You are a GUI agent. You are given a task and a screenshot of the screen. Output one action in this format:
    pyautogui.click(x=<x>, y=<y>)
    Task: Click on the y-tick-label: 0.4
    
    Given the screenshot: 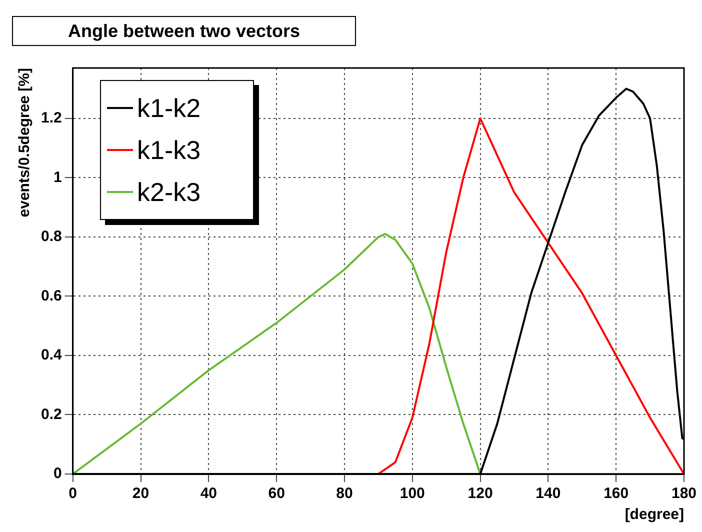 What is the action you would take?
    pyautogui.click(x=51, y=355)
    